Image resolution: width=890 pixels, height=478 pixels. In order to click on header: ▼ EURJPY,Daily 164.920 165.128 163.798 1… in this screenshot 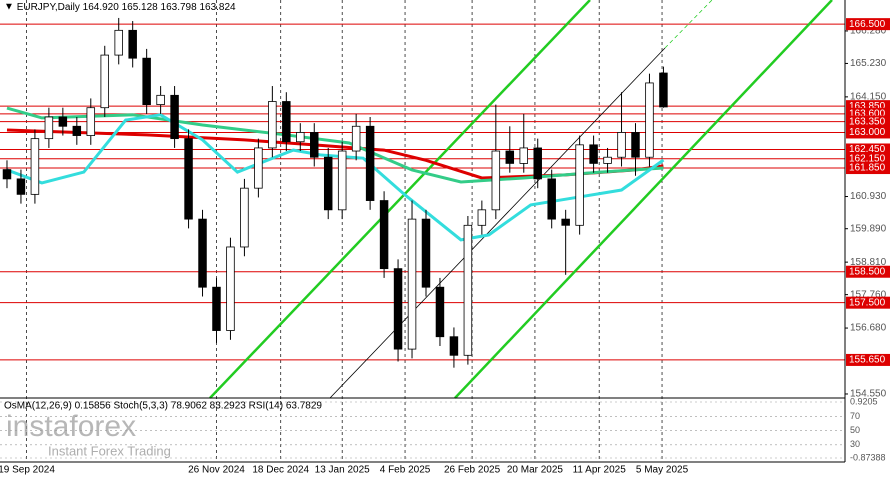, I will do `click(120, 7)`.